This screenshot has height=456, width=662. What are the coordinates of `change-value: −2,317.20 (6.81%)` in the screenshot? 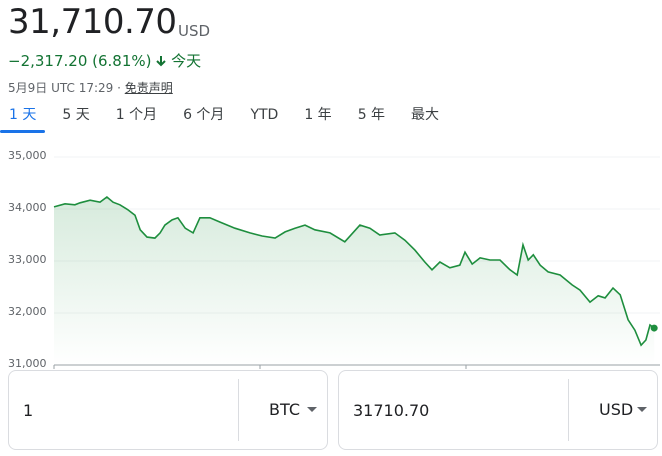 It's located at (80, 61).